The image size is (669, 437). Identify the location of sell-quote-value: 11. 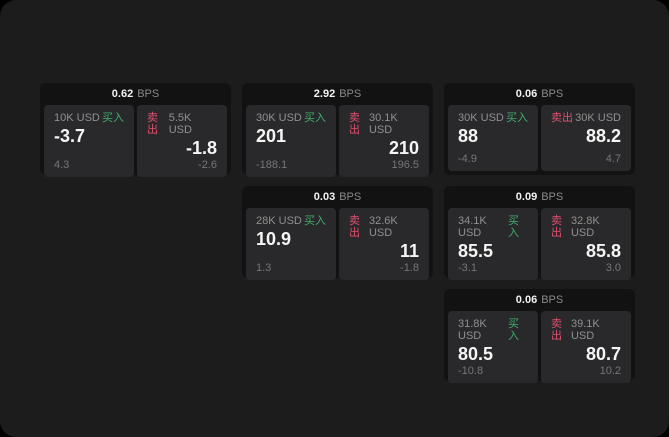
(409, 251).